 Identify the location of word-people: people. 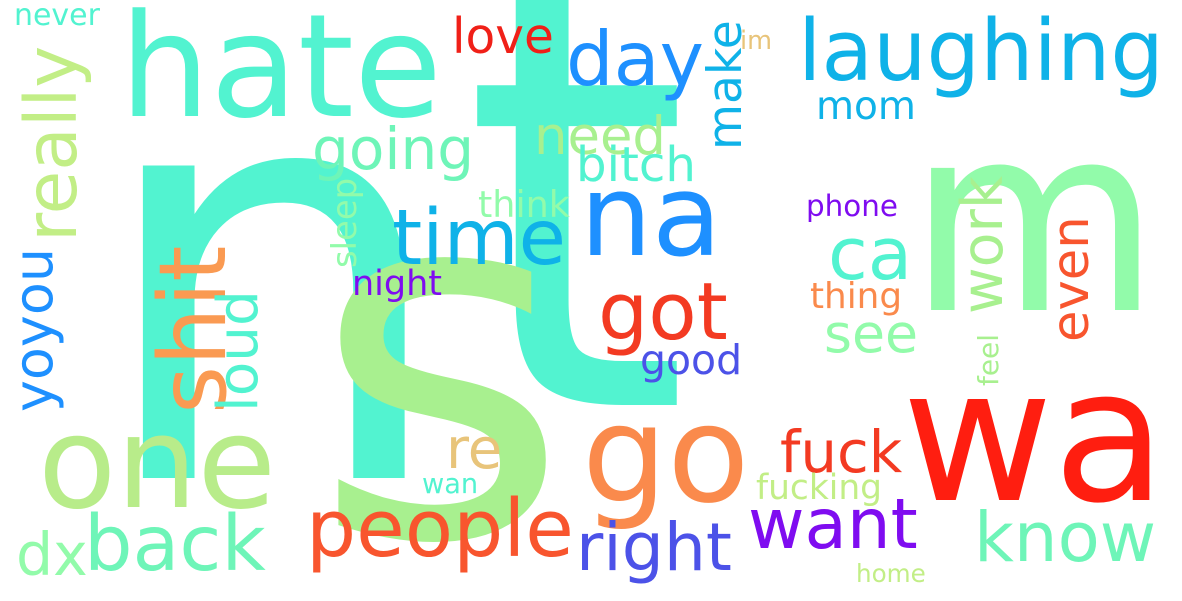
(440, 528).